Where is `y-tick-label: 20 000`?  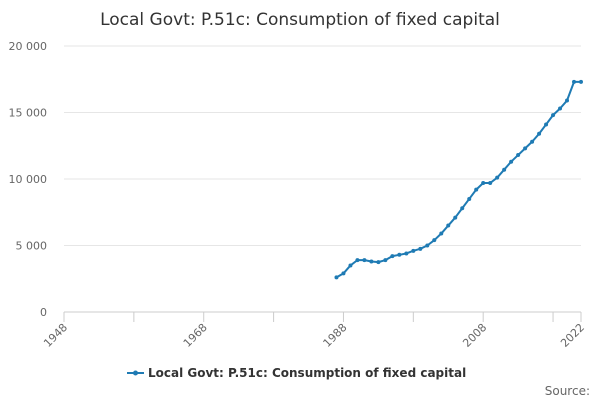 y-tick-label: 20 000 is located at coordinates (28, 46).